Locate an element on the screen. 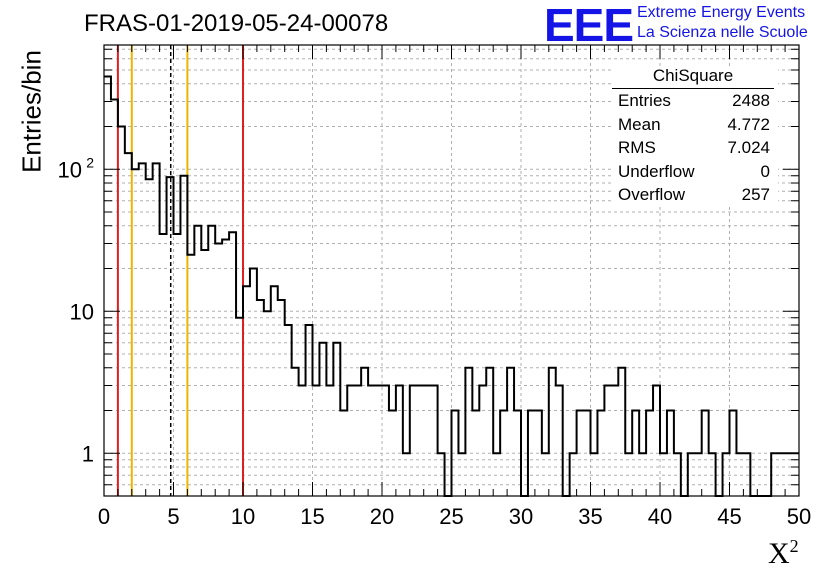 This screenshot has height=572, width=836. x-tick-label: 30 is located at coordinates (521, 516).